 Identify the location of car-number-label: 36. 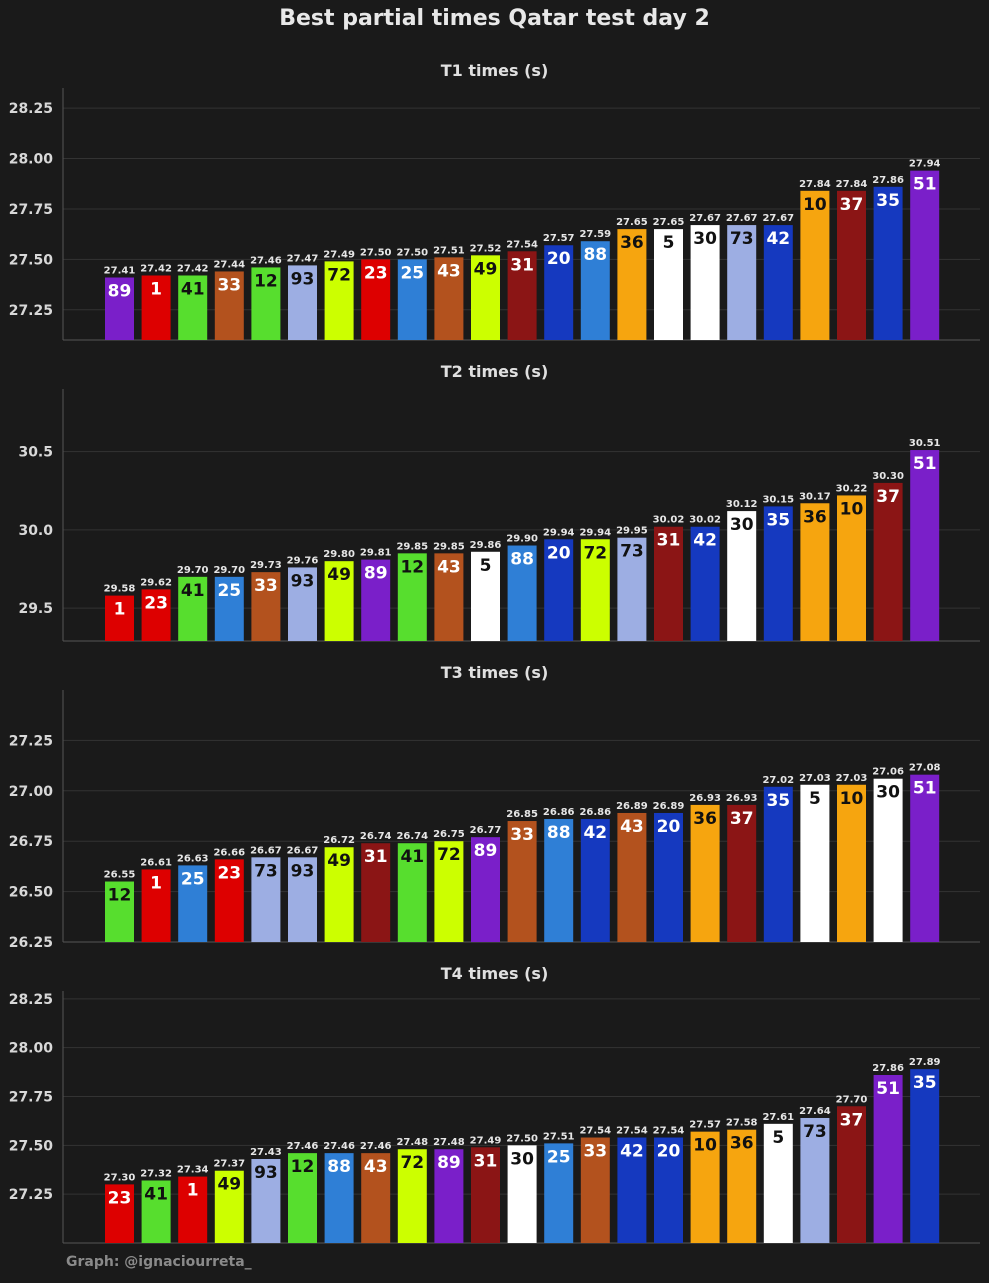
(632, 243).